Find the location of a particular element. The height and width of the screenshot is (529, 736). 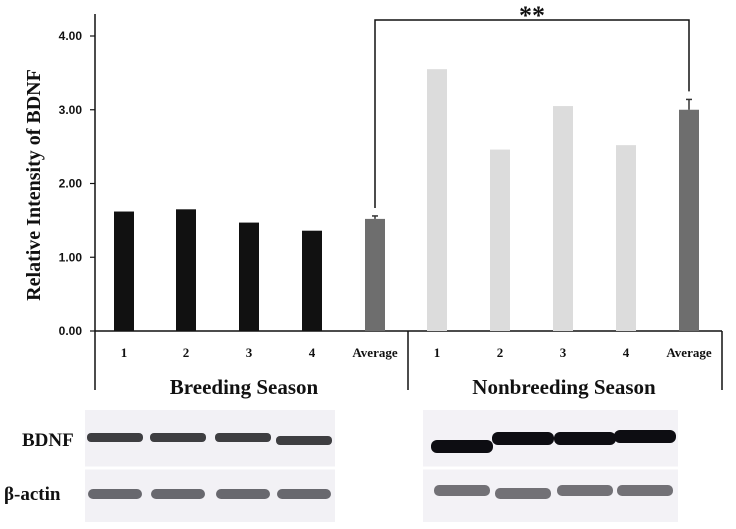

y-tick-label: 0.00 is located at coordinates (71, 331).